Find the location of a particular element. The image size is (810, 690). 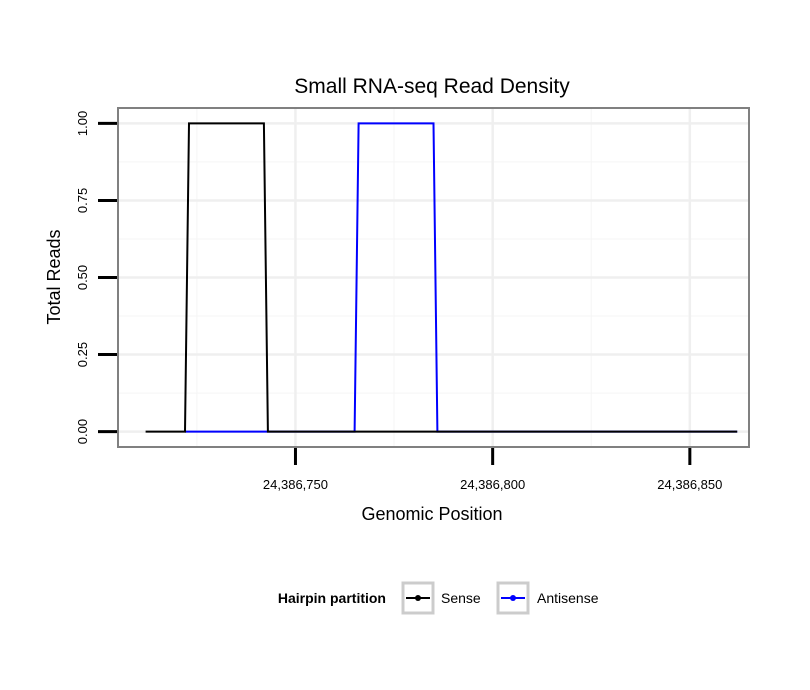

x-tick-label: 24,386,800 is located at coordinates (492, 484).